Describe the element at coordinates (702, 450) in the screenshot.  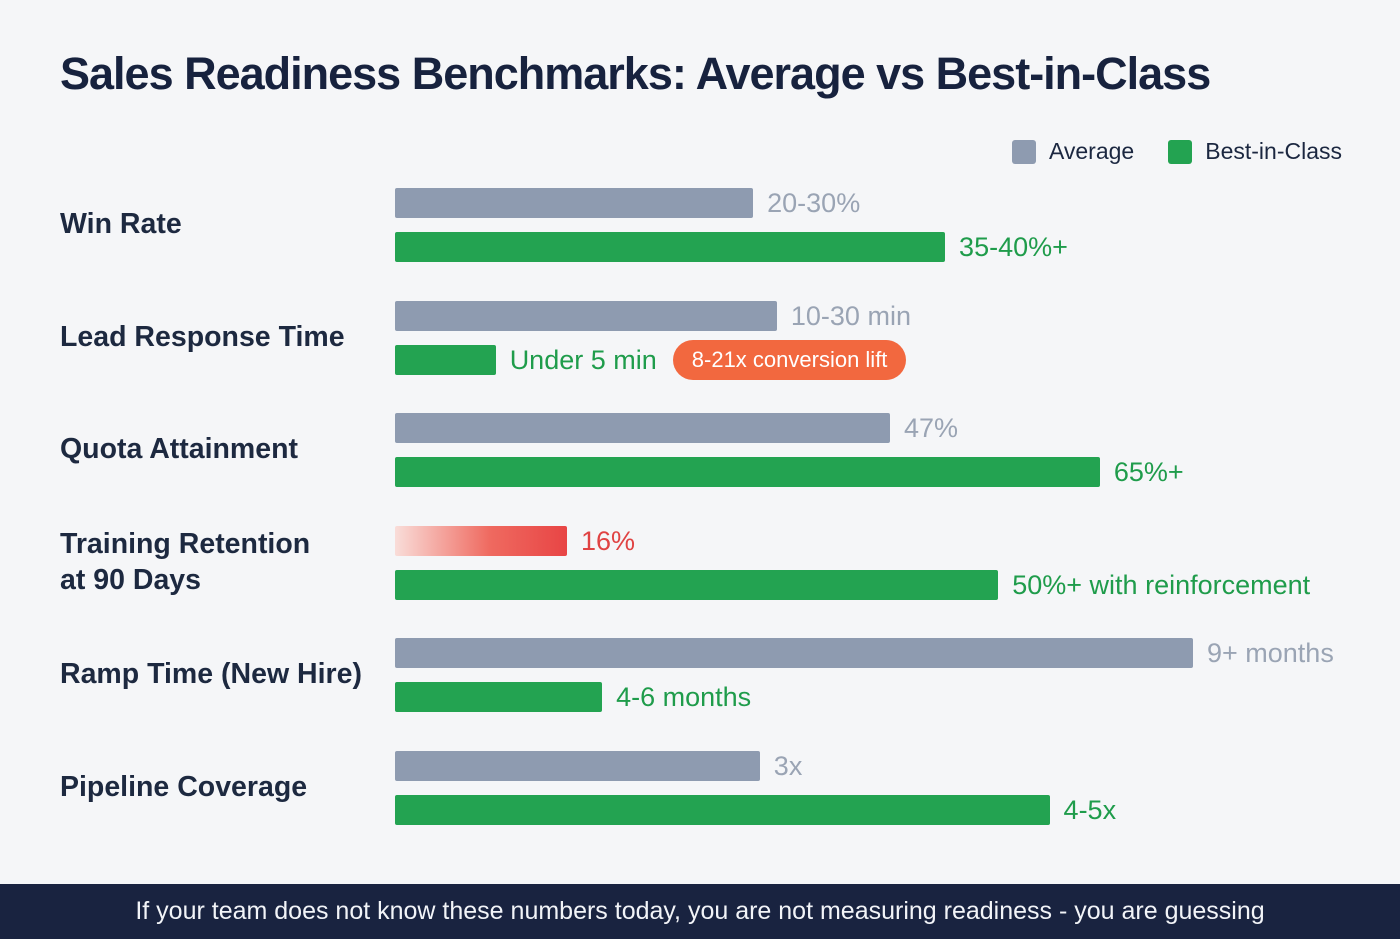
I see `row-quota-attainment: Quota Attainment 47% 65%+` at that location.